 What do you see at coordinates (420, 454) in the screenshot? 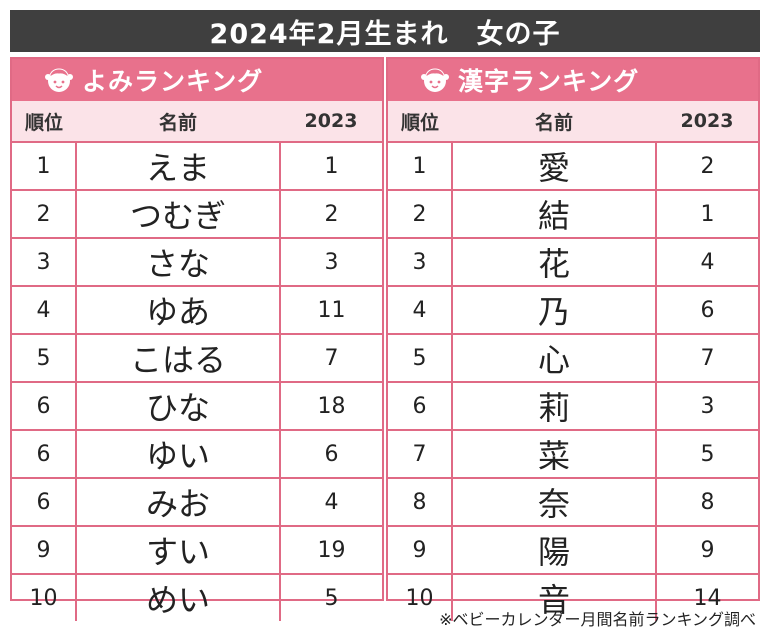
I see `rank-cell: 7` at bounding box center [420, 454].